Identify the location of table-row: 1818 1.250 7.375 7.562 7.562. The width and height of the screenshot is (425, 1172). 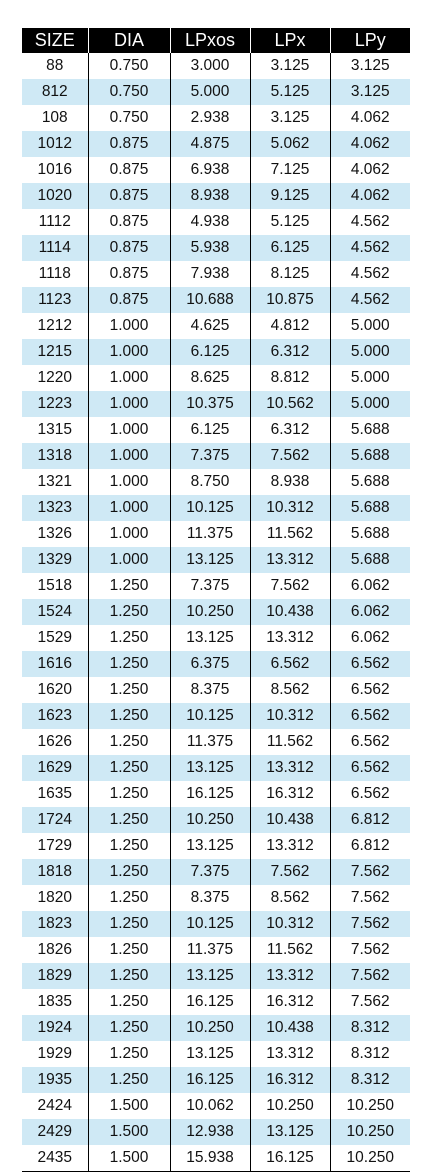
(216, 872).